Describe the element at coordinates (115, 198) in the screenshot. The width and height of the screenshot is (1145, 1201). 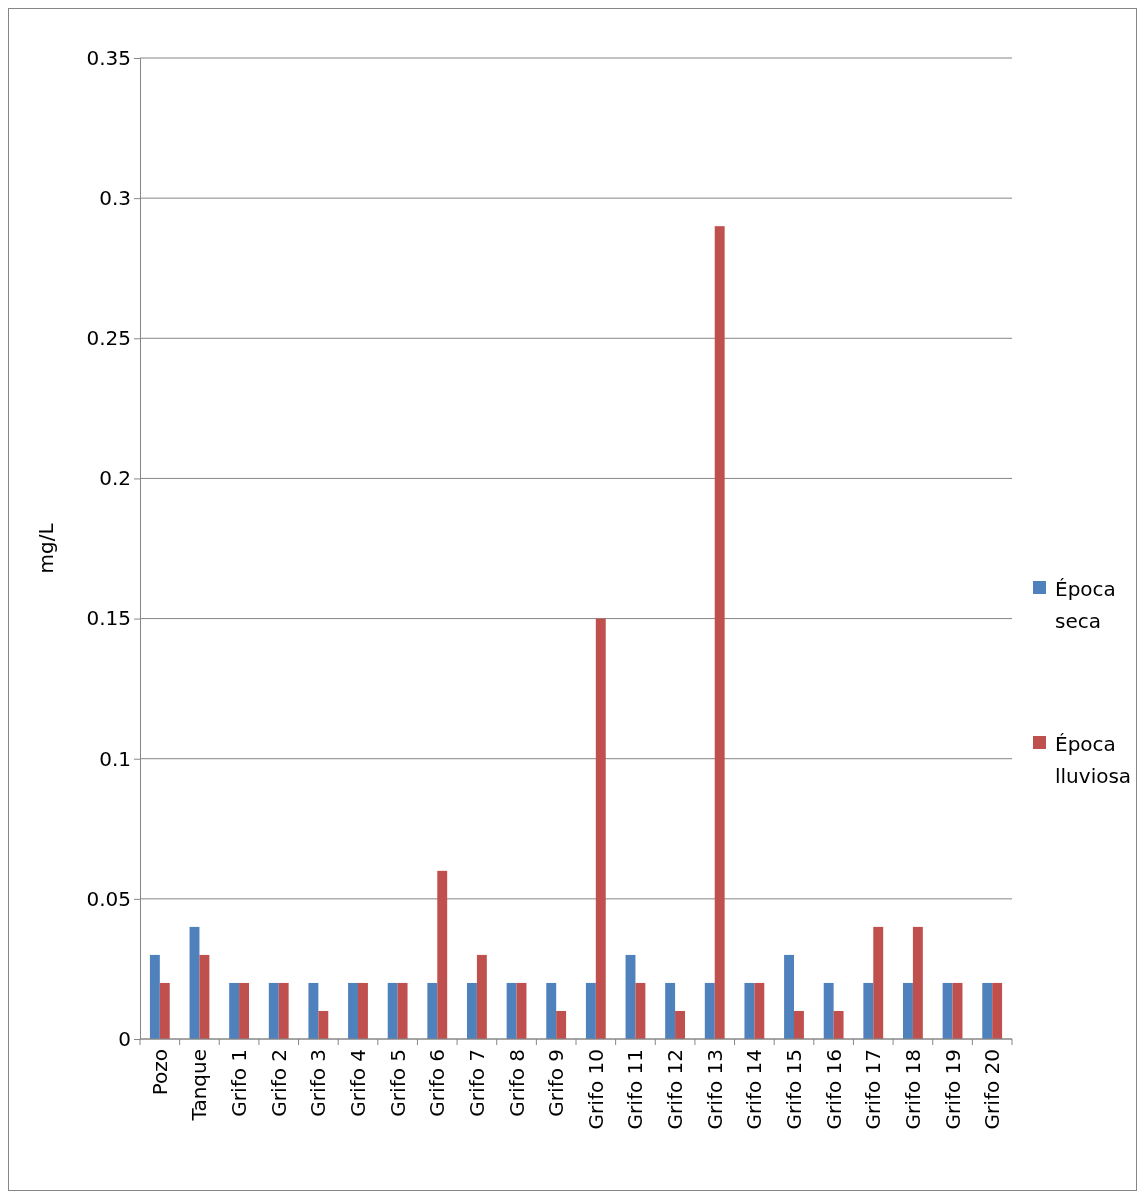
I see `y-tick-label: 0.3` at that location.